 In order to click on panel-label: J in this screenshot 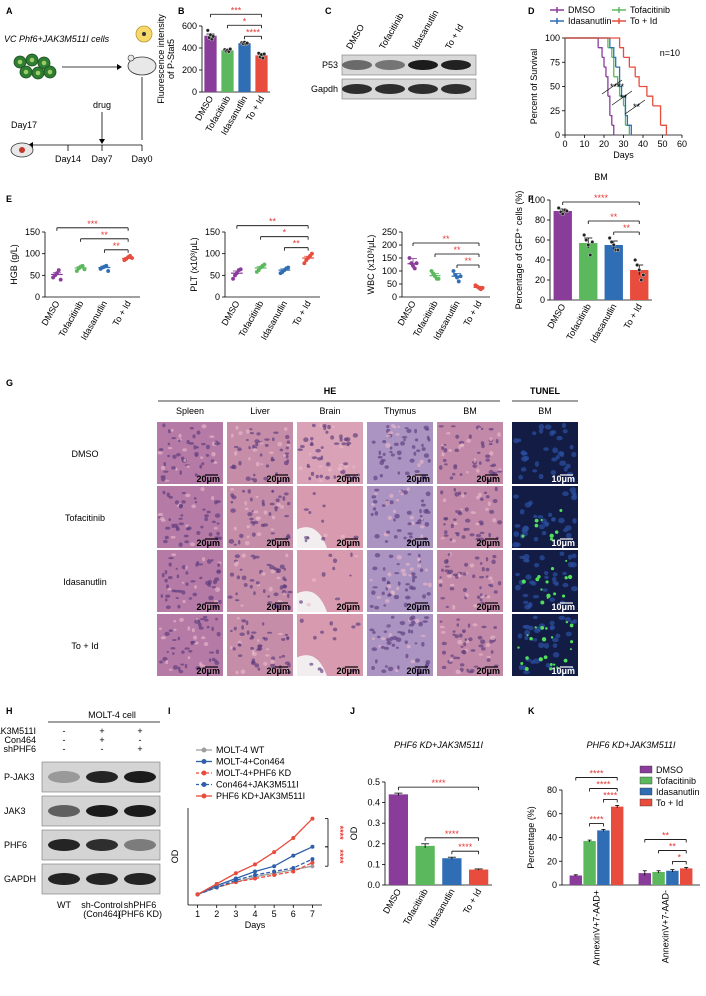, I will do `click(352, 711)`.